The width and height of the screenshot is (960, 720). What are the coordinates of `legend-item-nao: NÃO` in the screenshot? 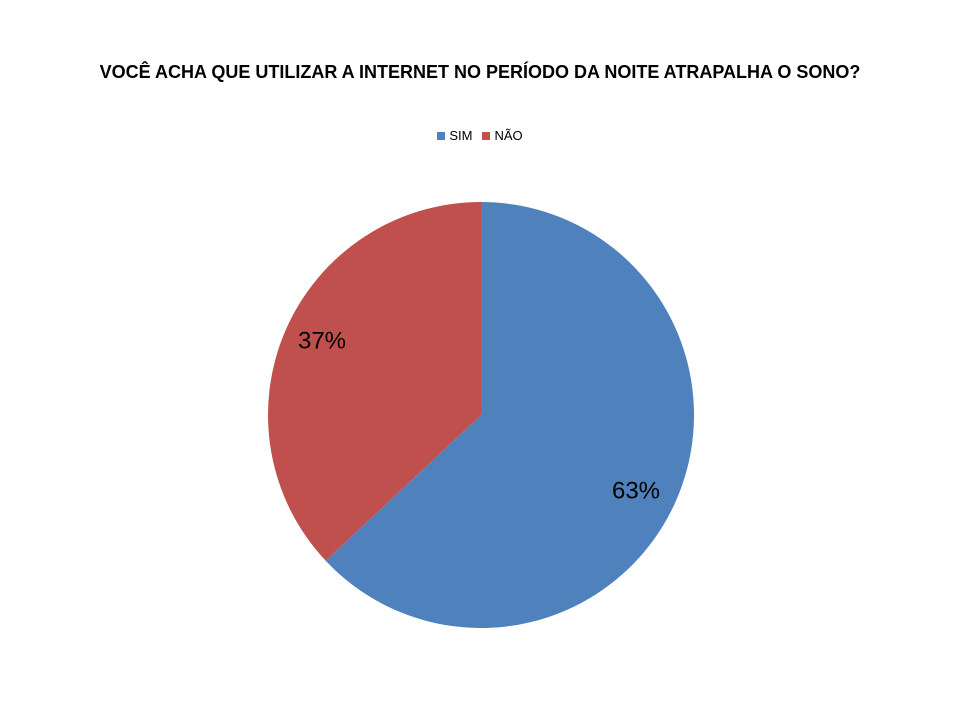 It's located at (502, 135).